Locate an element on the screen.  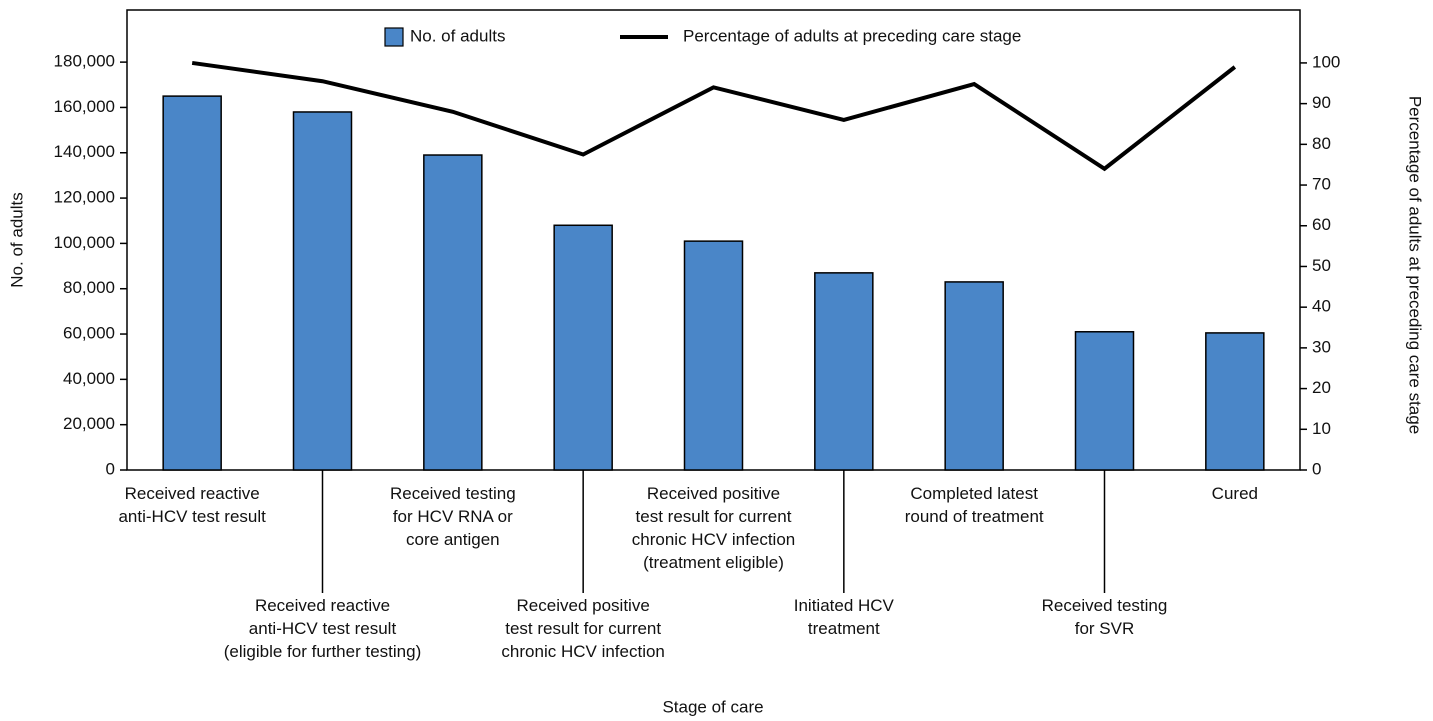
y2-tick-label: 50 is located at coordinates (1321, 265).